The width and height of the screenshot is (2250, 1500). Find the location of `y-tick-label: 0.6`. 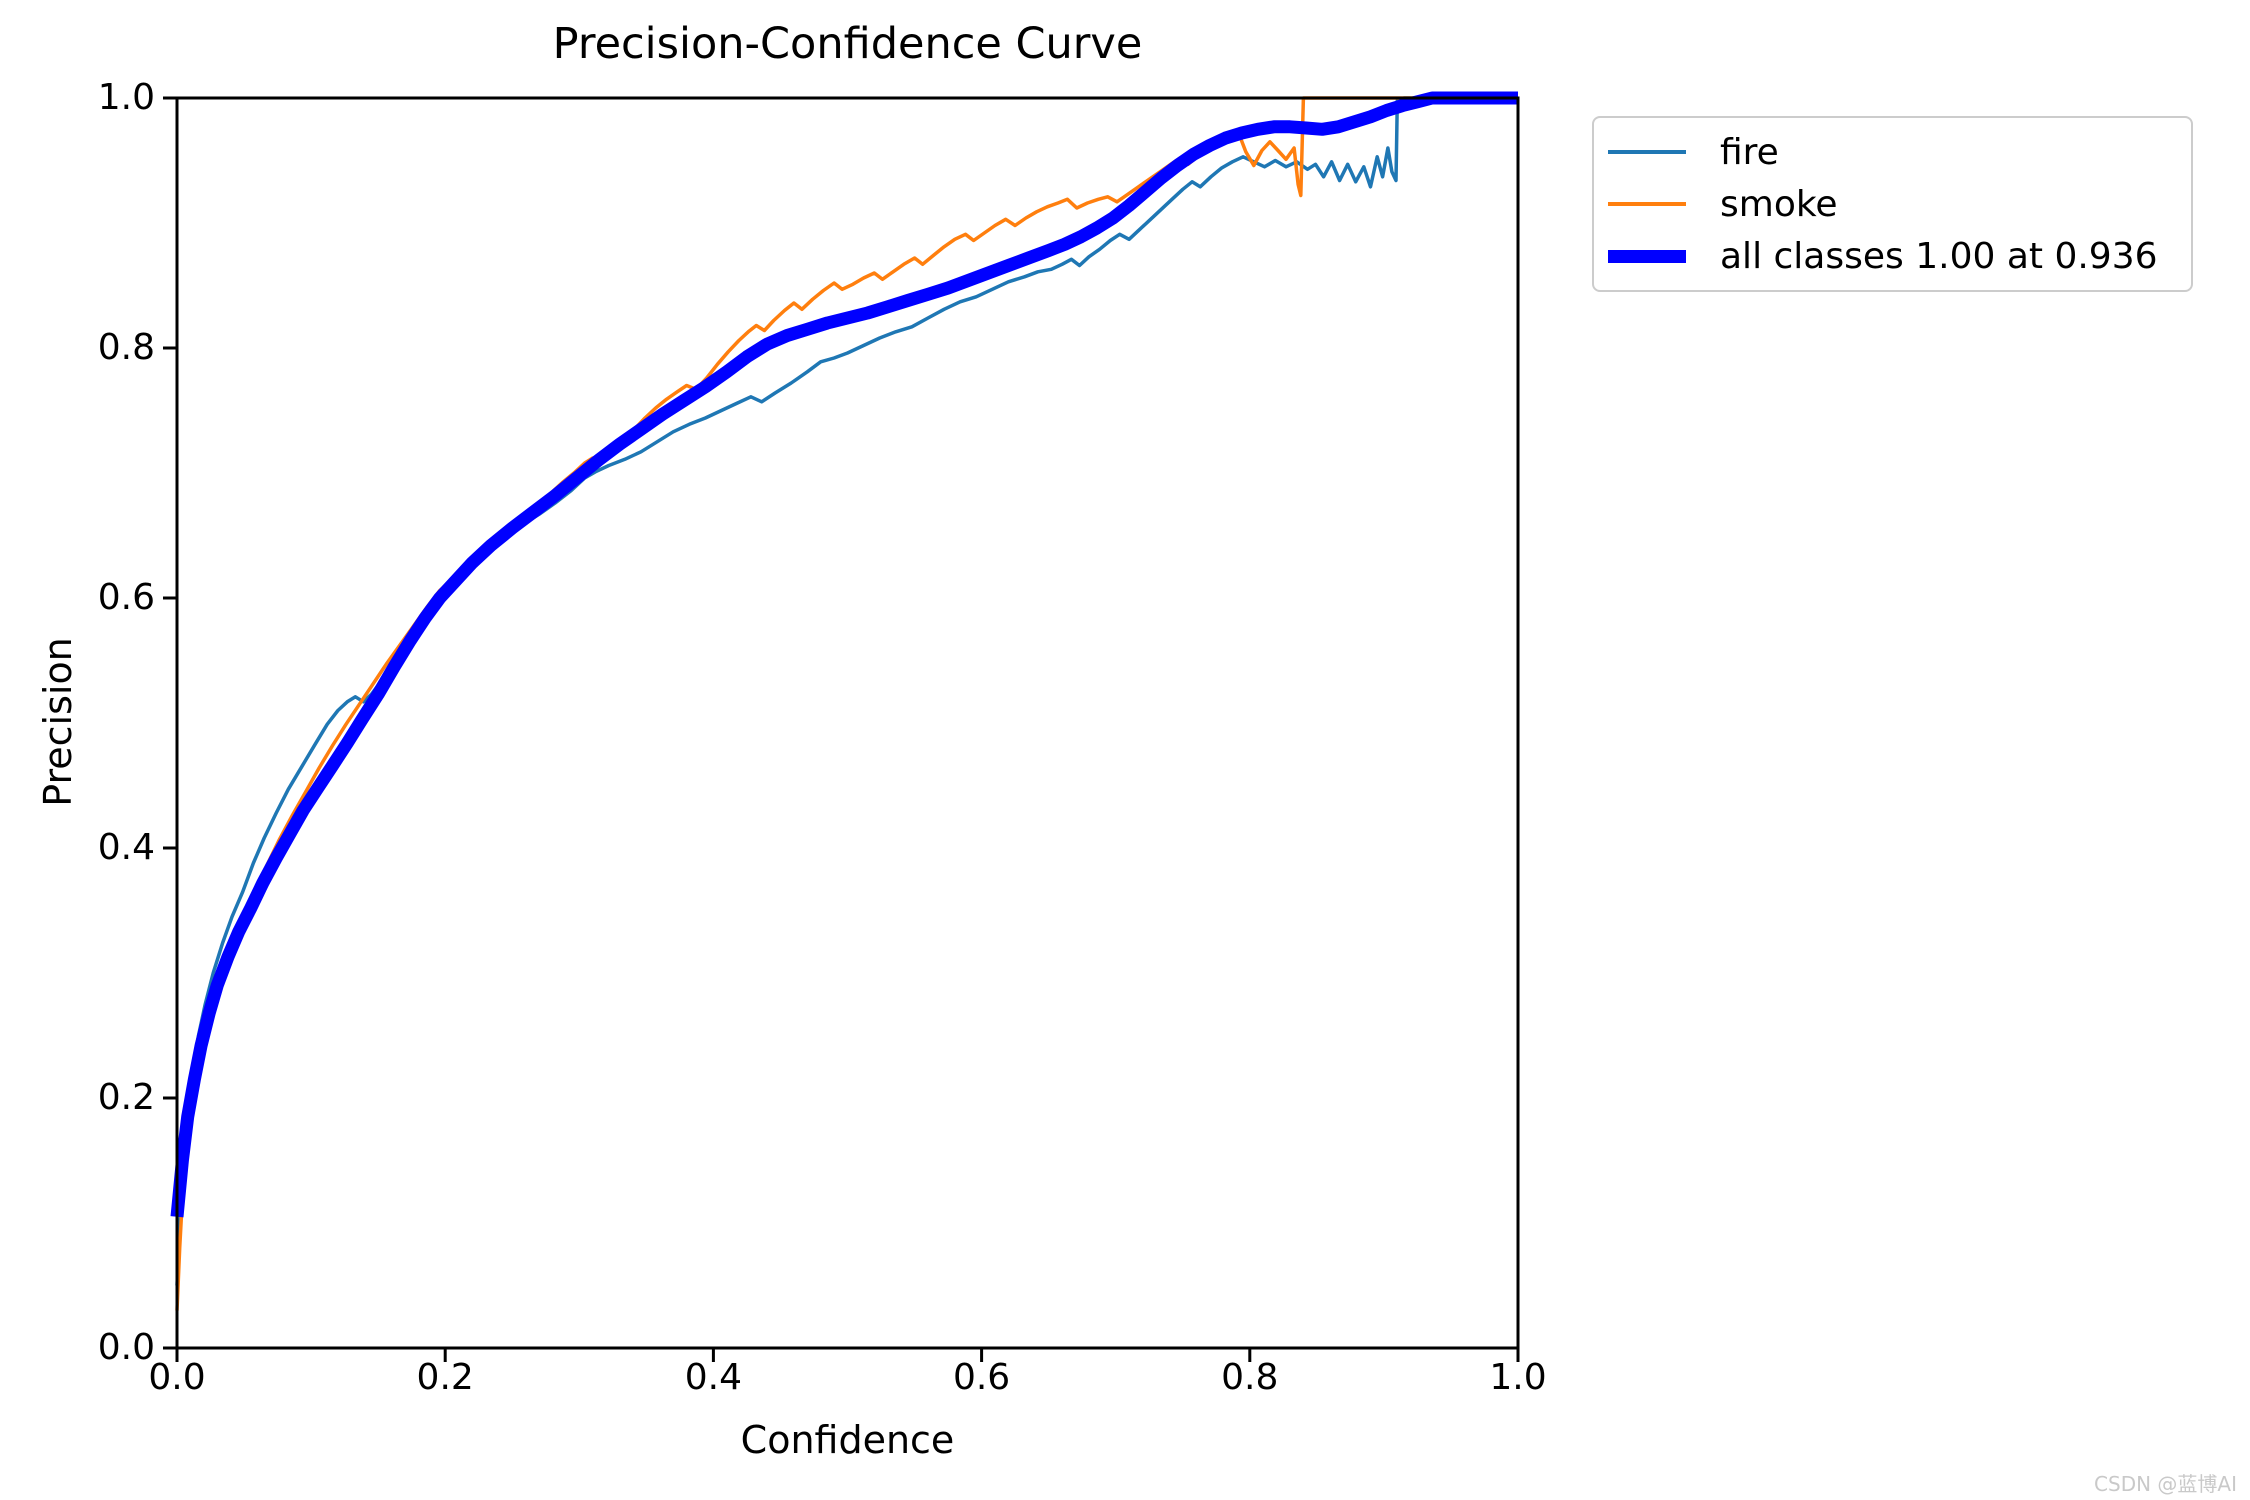

y-tick-label: 0.6 is located at coordinates (126, 597).